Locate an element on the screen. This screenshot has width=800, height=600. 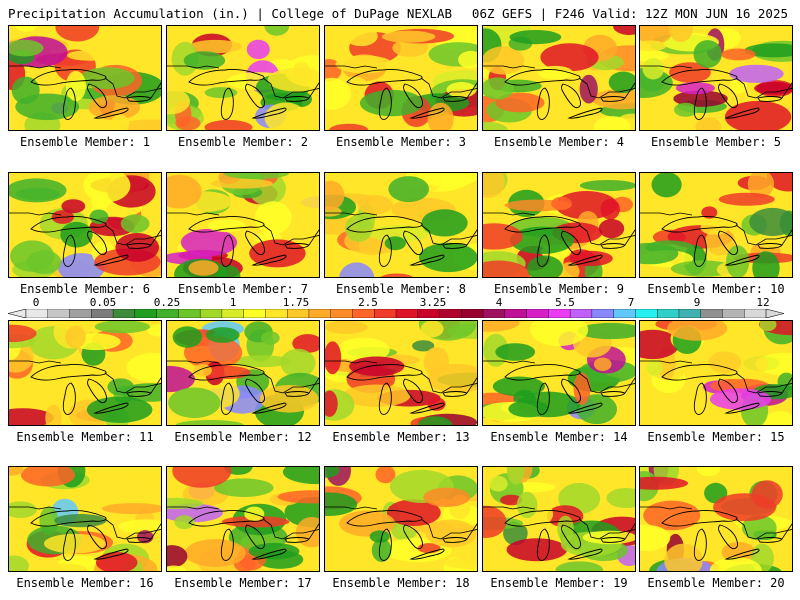
ensemble-member-label: Ensemble Member: 1 is located at coordinates (85, 142).